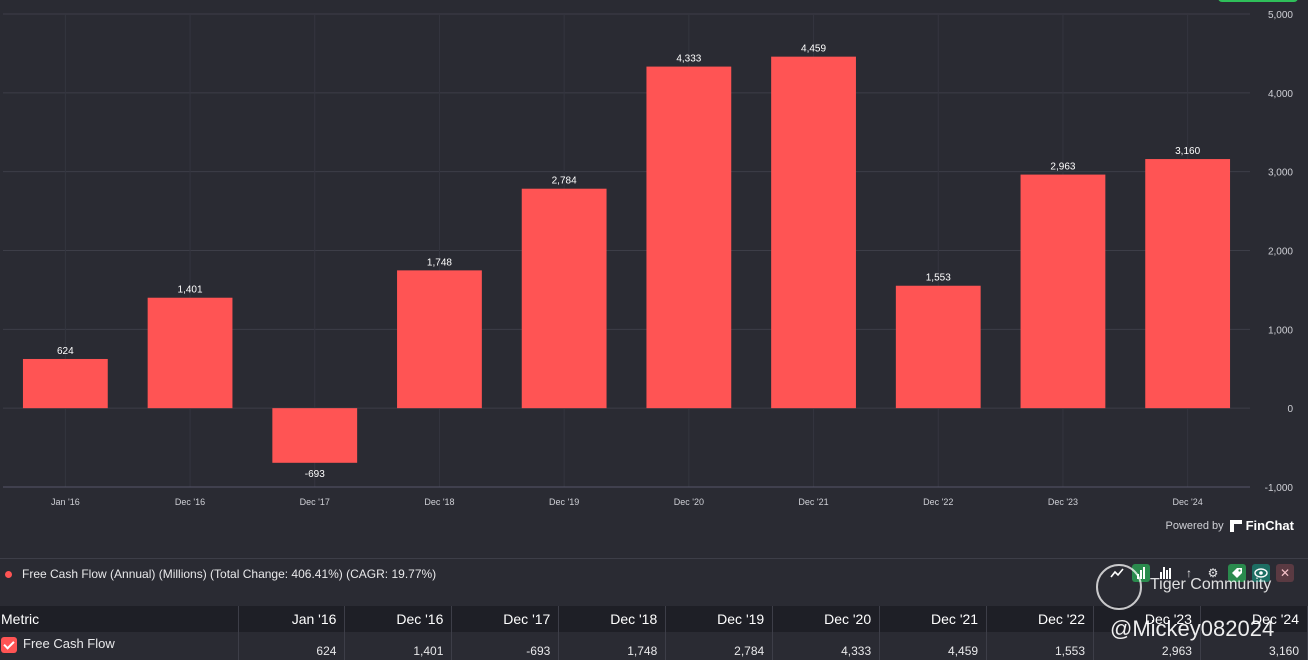 The height and width of the screenshot is (660, 1308). What do you see at coordinates (1063, 502) in the screenshot?
I see `x-tick-label: Dec '23` at bounding box center [1063, 502].